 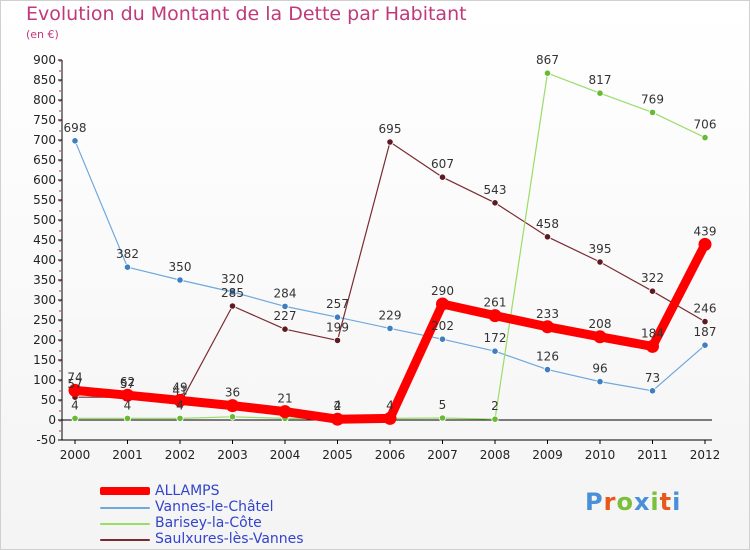 I want to click on y-tick-label: -50, so click(x=46, y=440).